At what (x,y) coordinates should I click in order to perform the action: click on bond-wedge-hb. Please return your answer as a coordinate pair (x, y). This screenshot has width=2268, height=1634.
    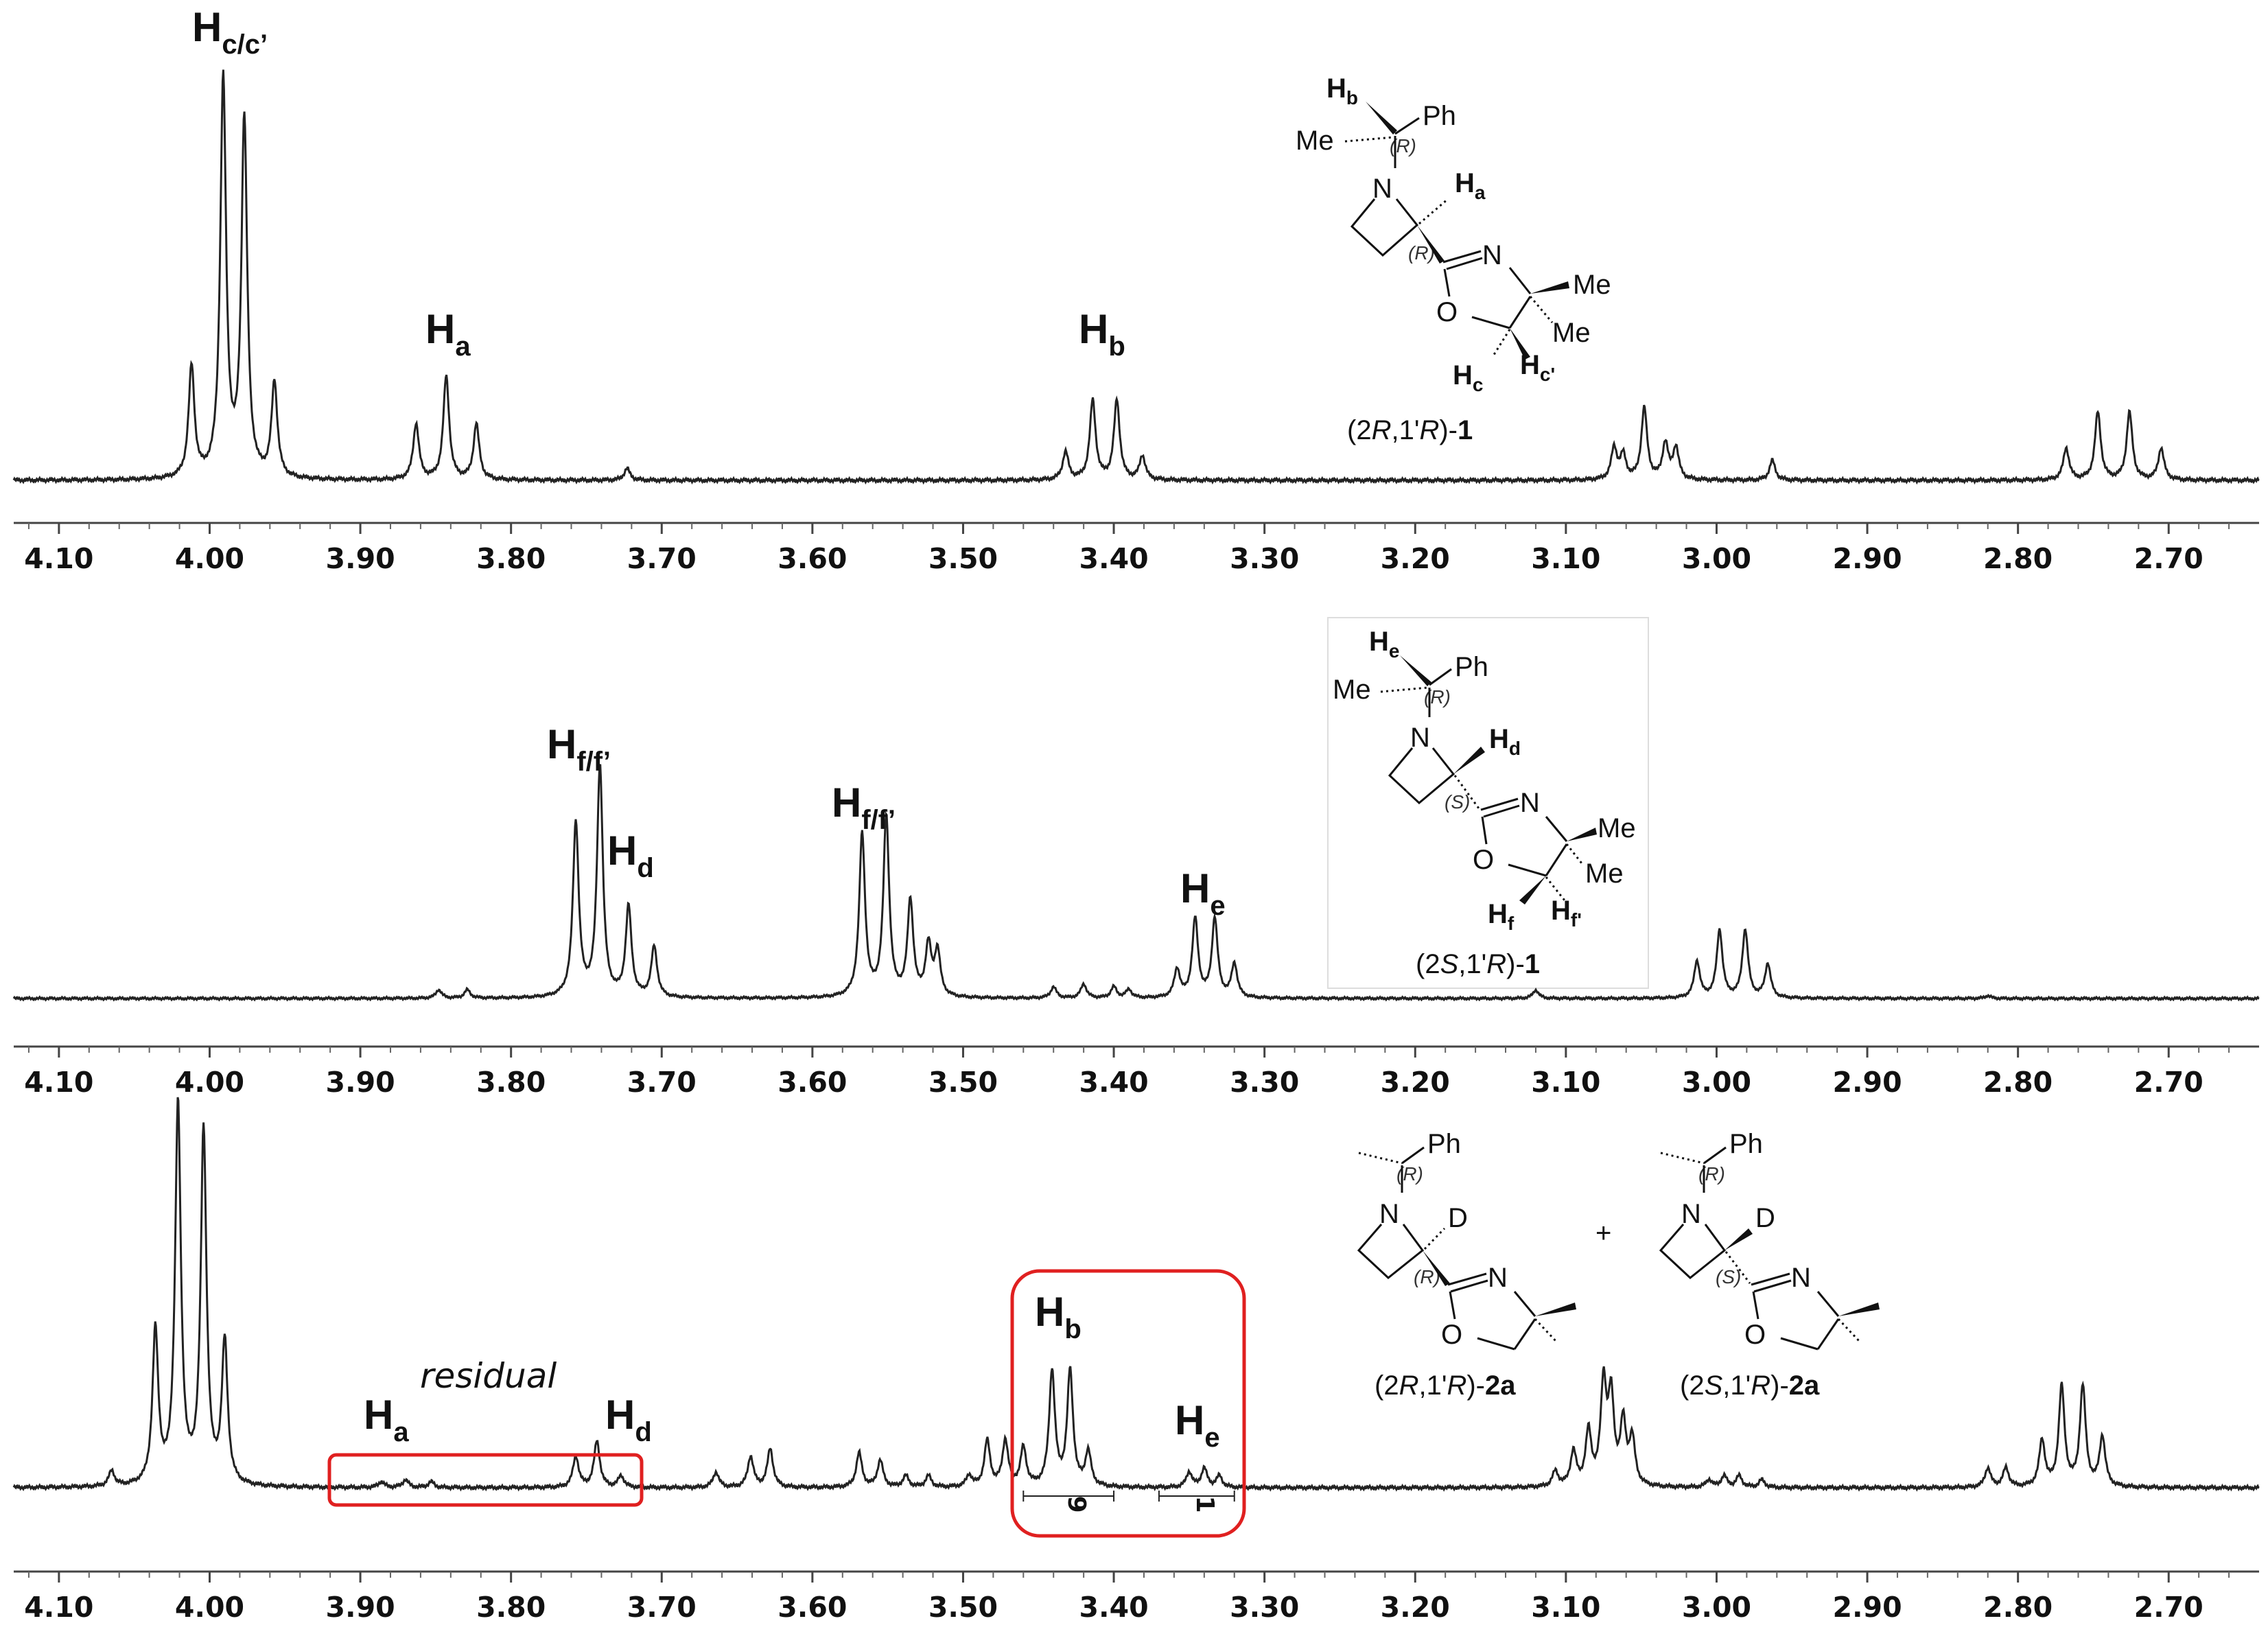
    Looking at the image, I should click on (1381, 118).